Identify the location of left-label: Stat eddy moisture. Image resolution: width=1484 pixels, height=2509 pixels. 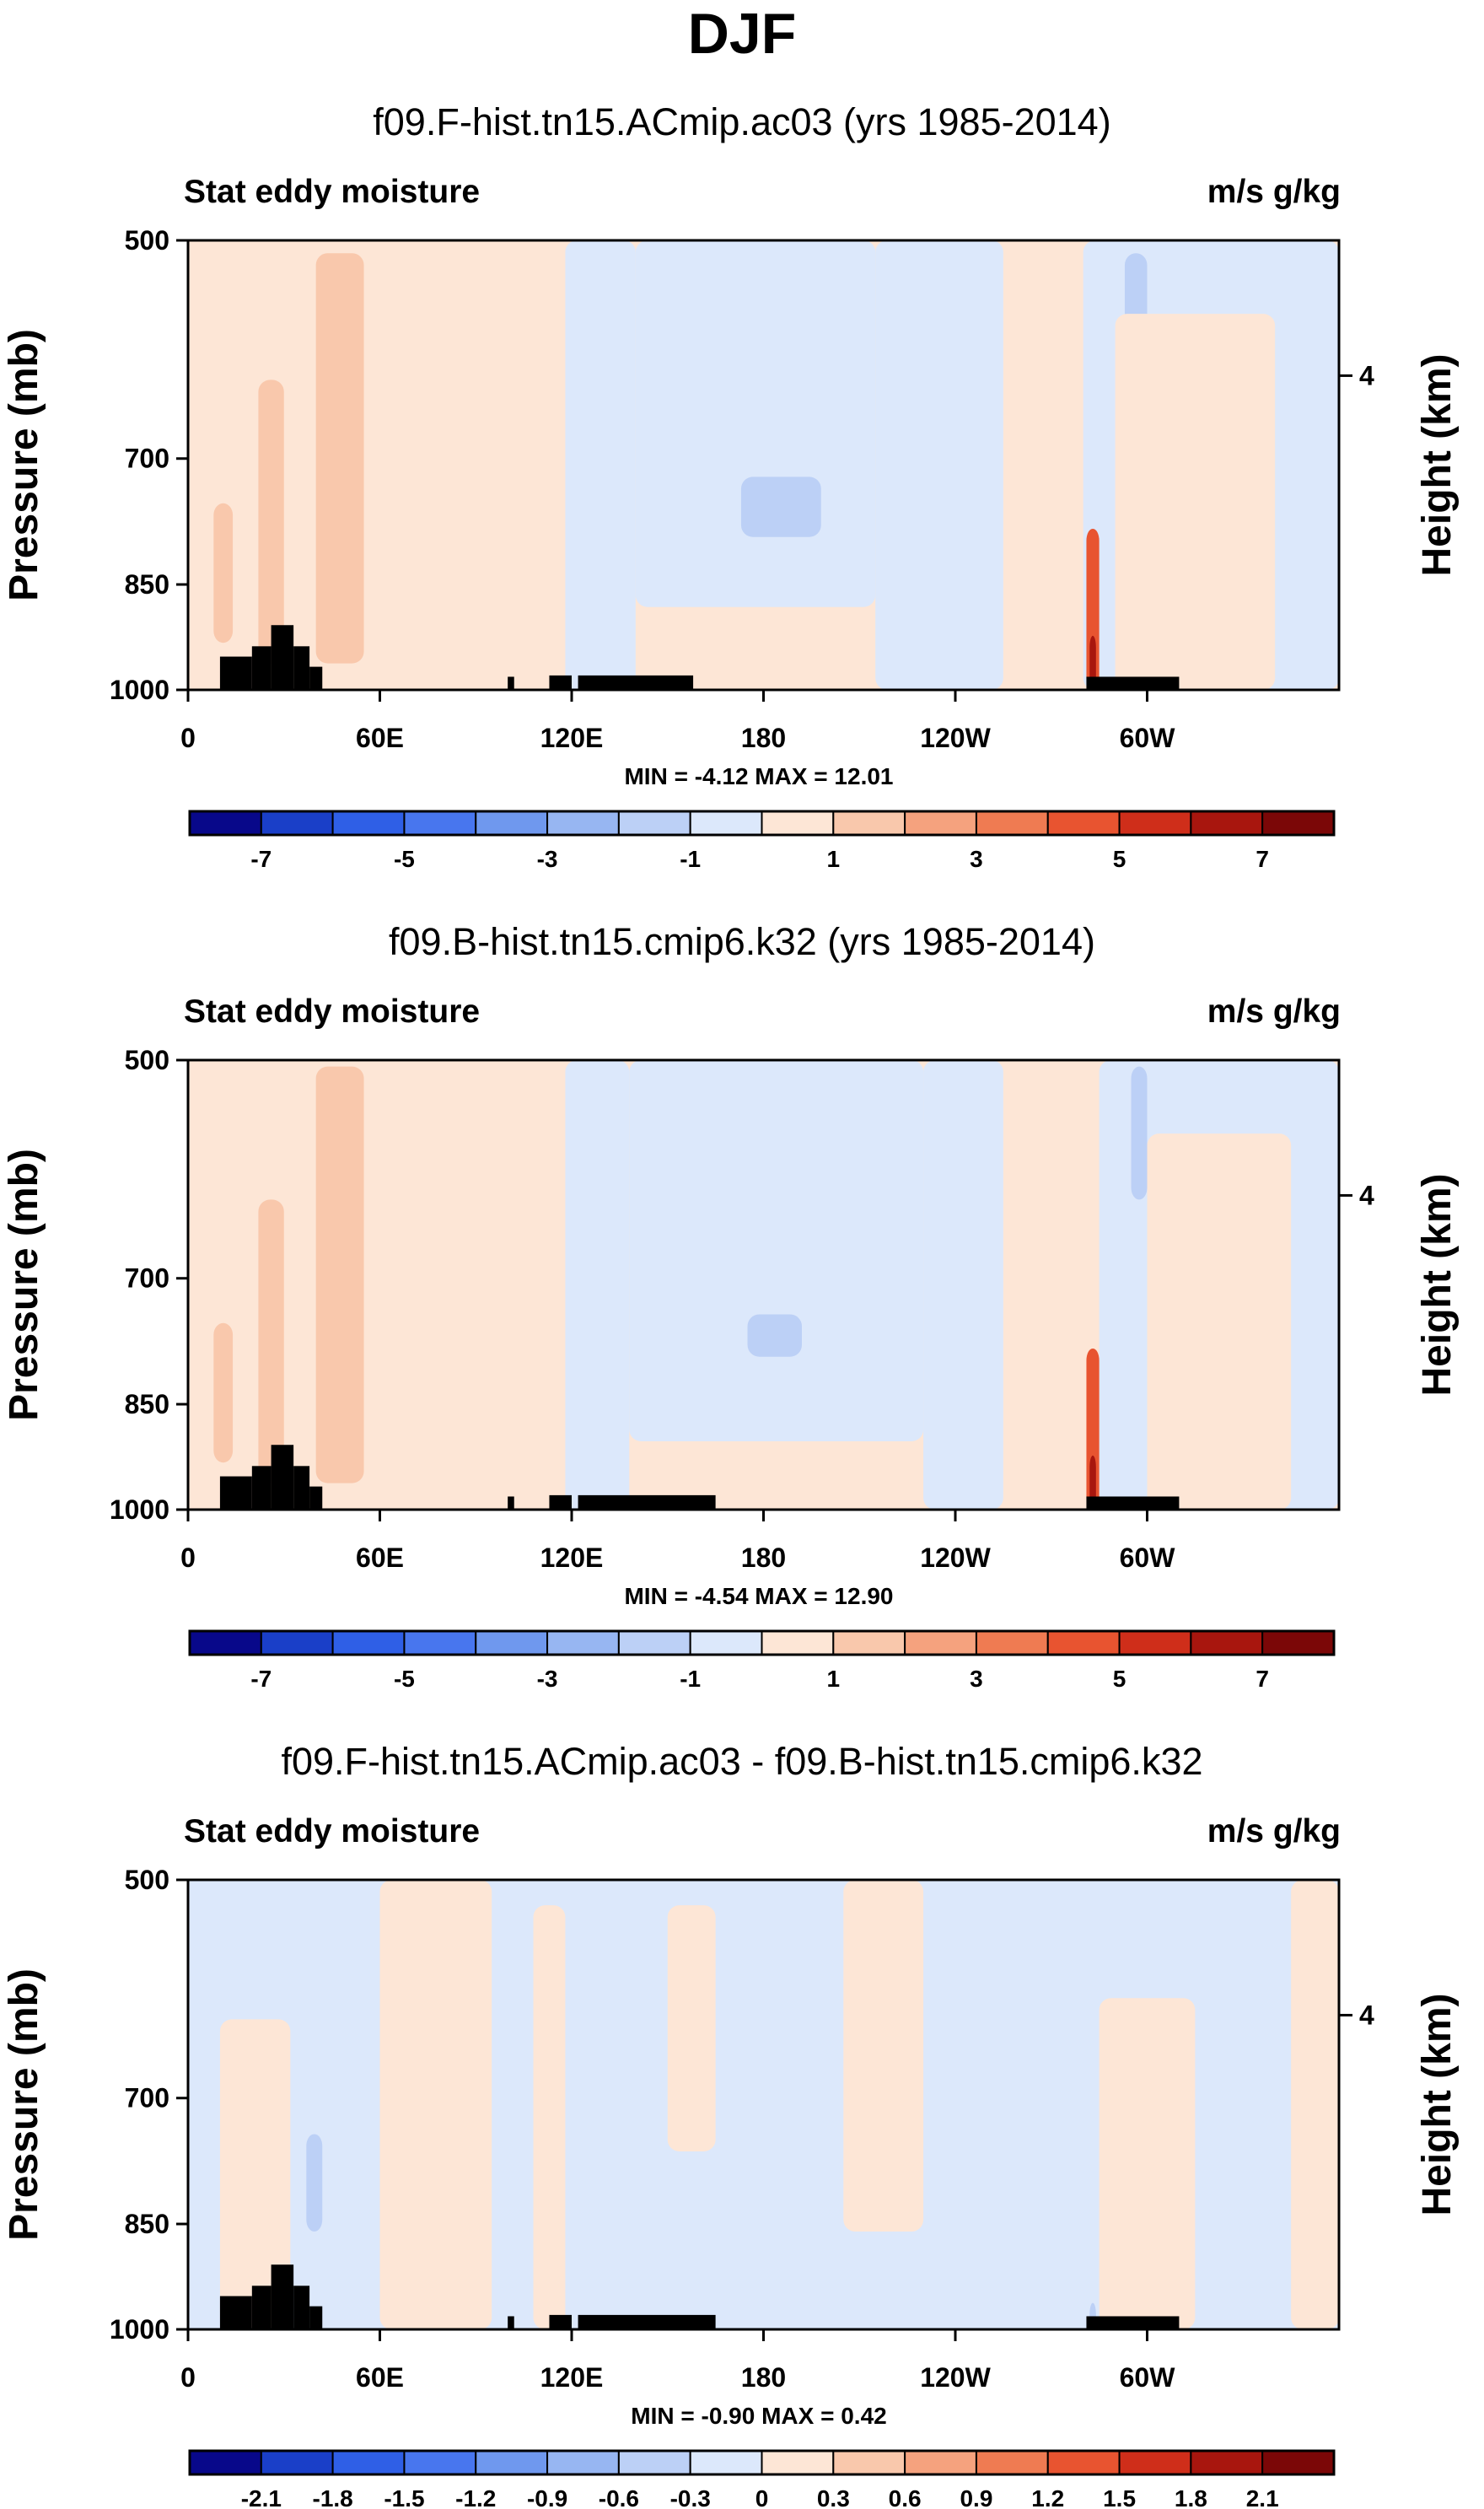
(332, 1831).